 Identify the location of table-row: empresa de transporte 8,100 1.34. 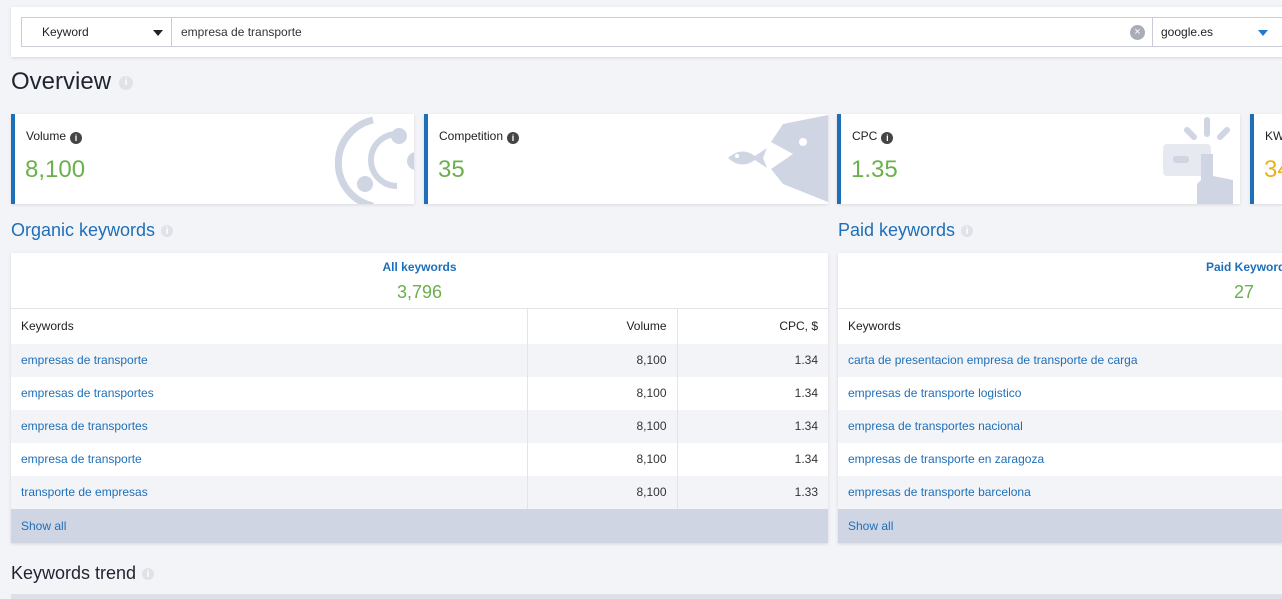
(419, 459).